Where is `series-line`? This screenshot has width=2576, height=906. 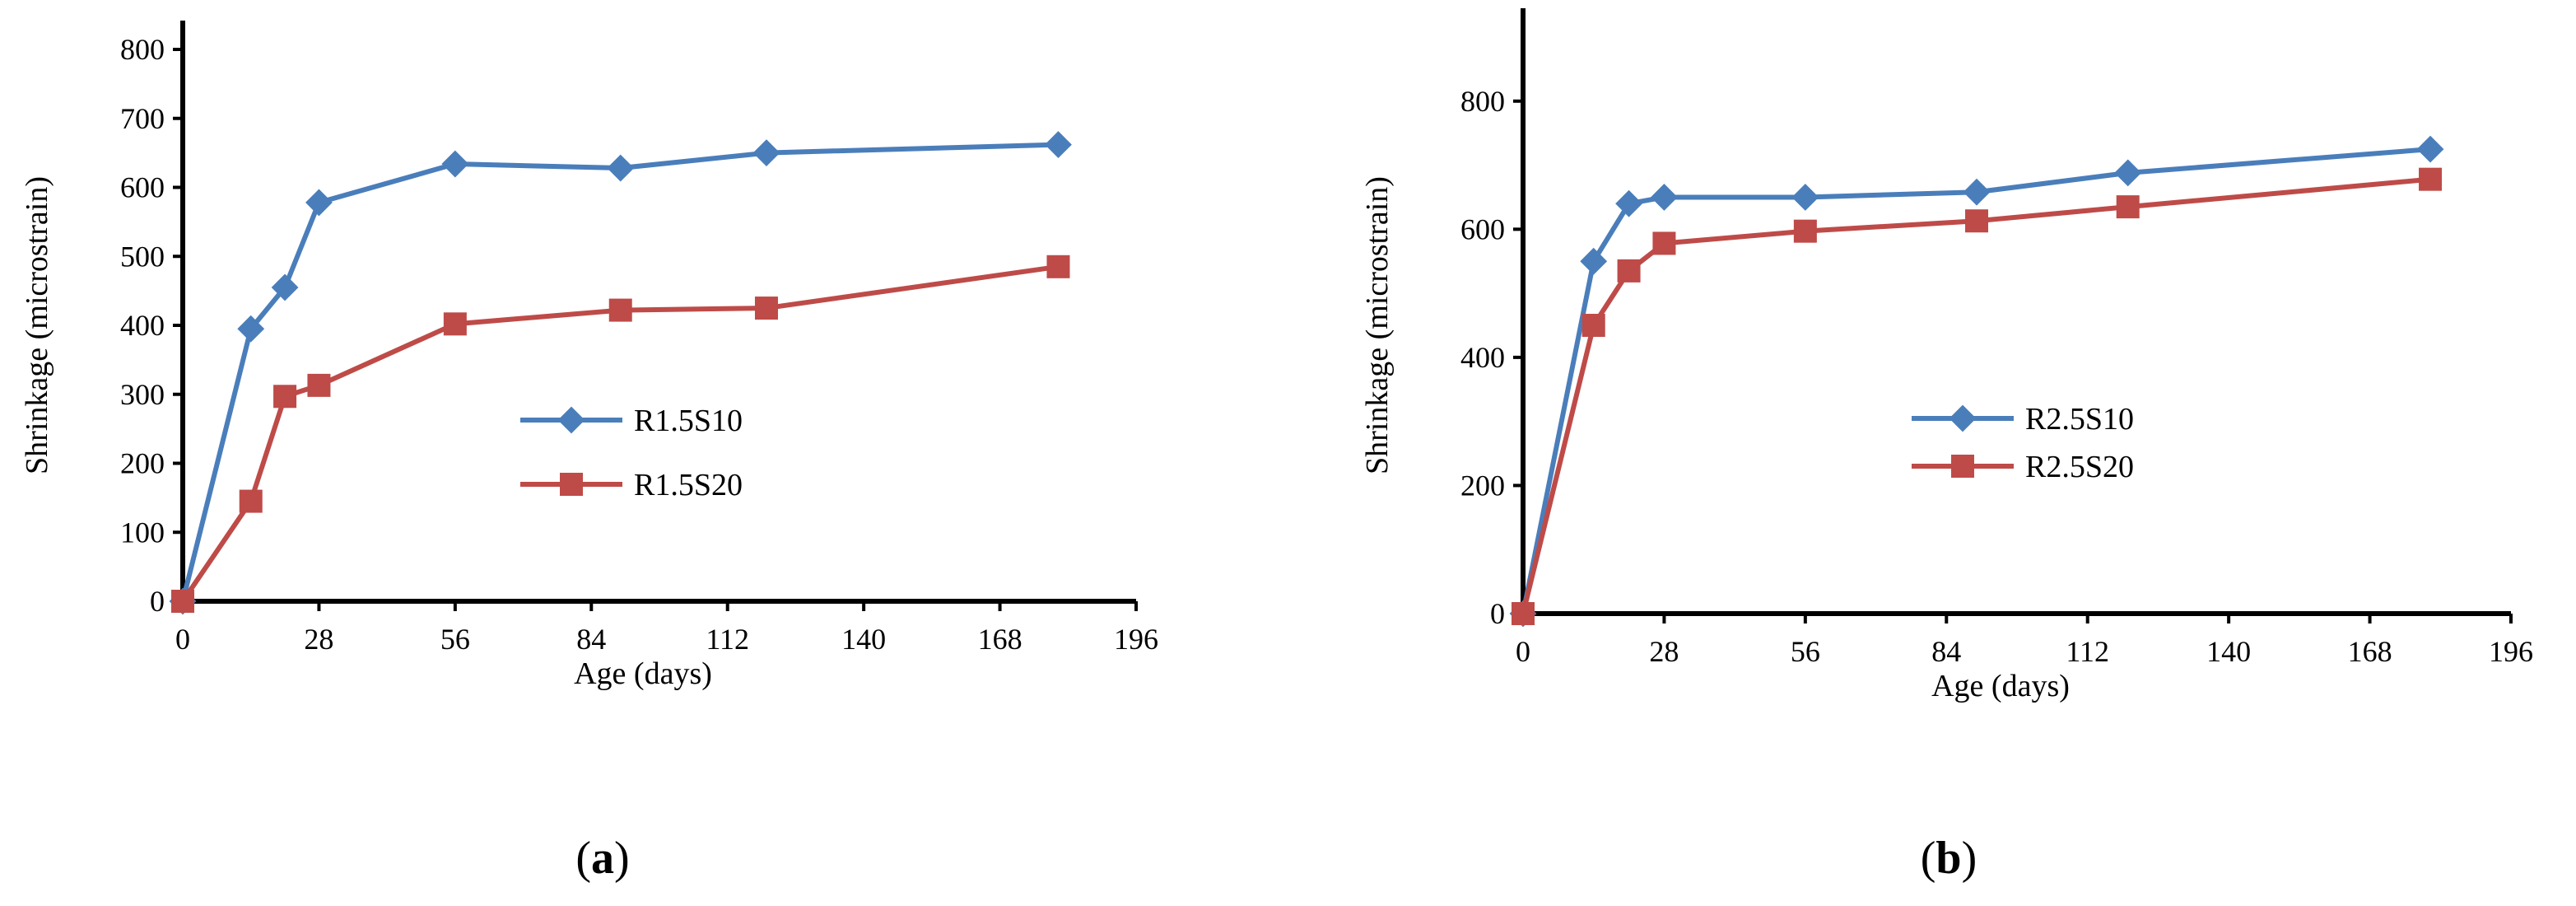 series-line is located at coordinates (619, 433).